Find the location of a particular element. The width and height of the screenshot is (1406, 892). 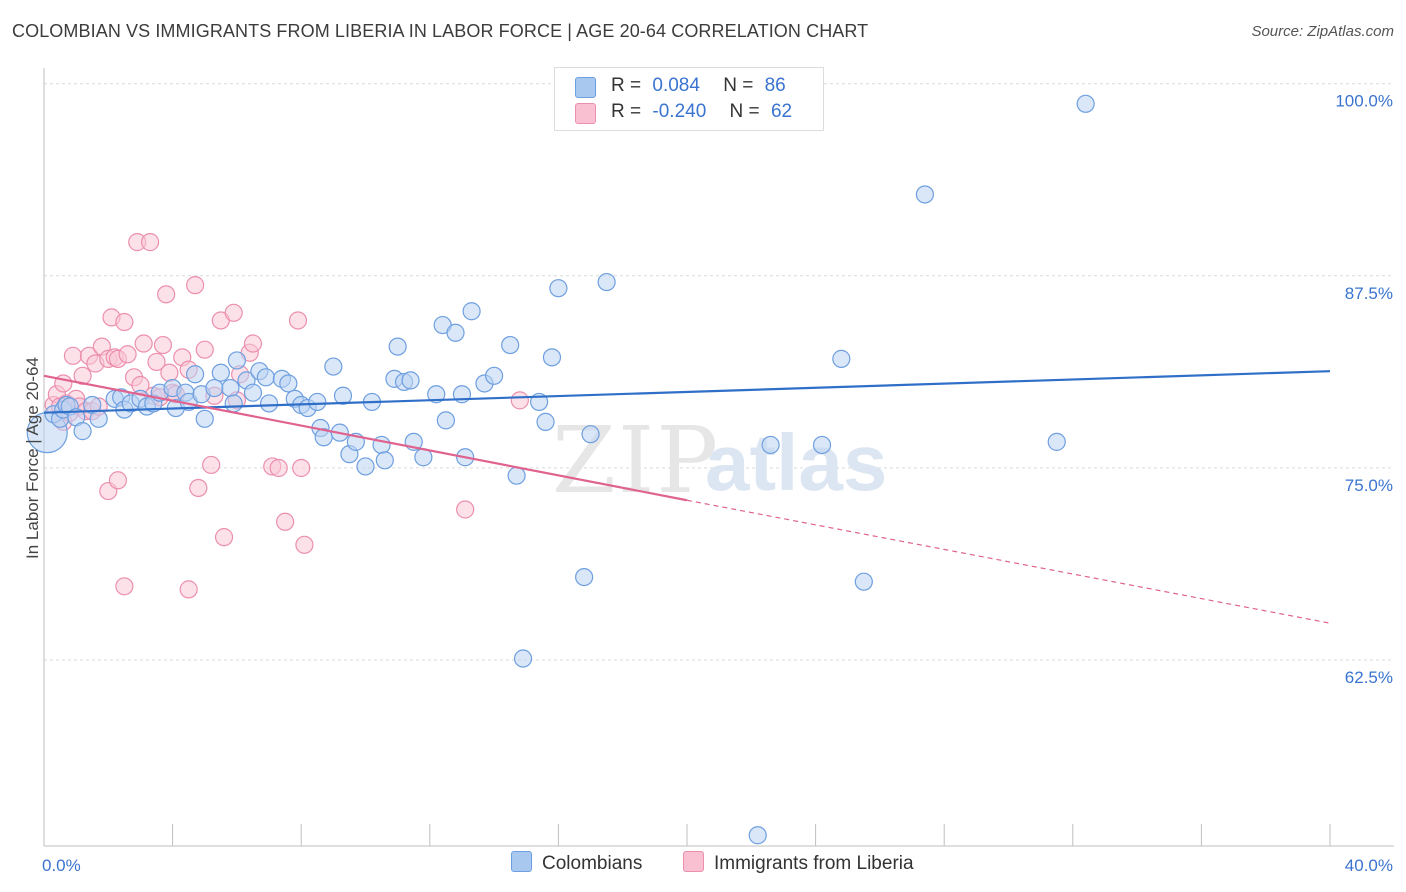

watermark-atlas: atlas is located at coordinates (796, 462).